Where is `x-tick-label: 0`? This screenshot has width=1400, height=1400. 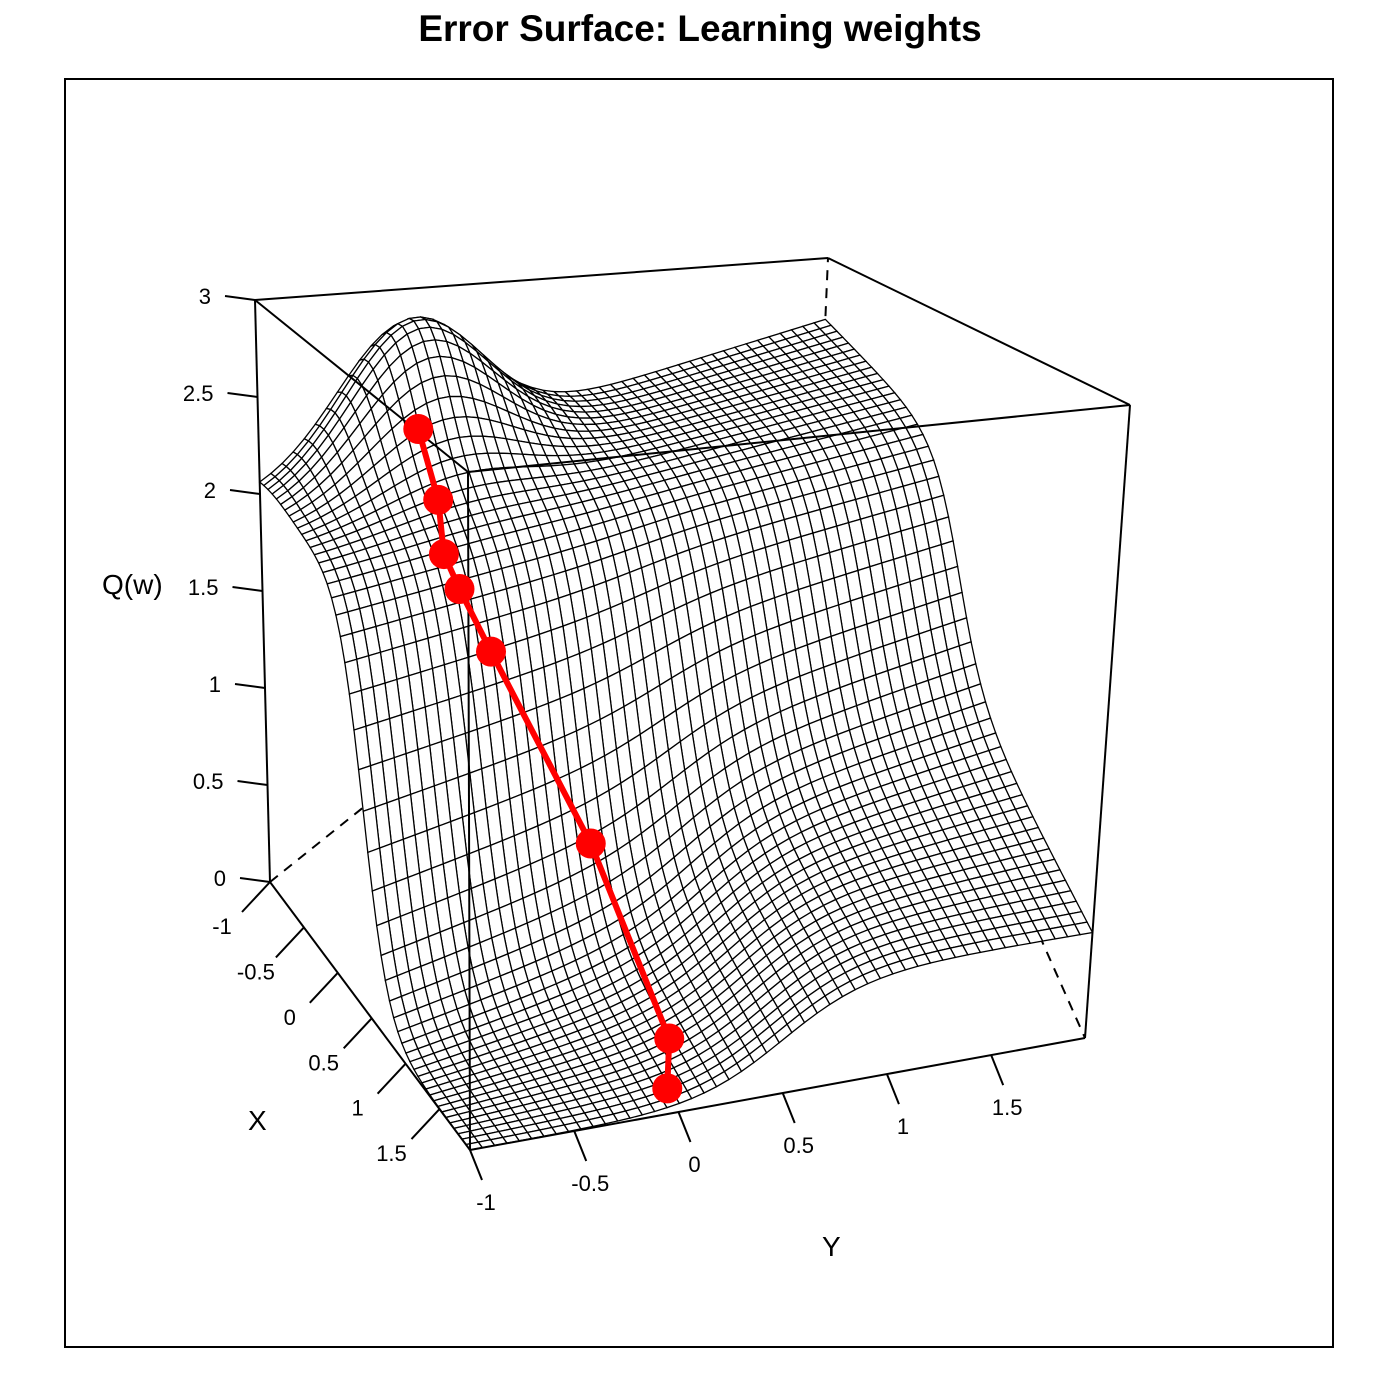
x-tick-label: 0 is located at coordinates (290, 1017).